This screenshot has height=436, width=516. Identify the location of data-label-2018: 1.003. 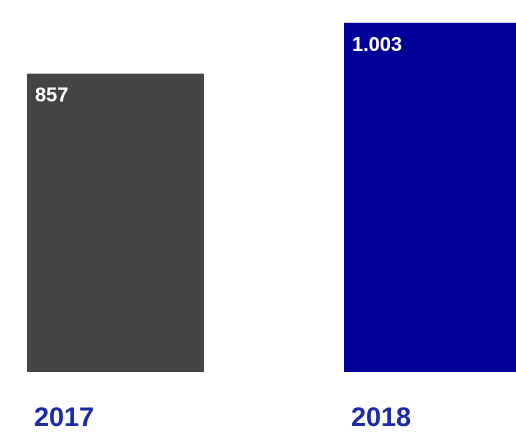
(377, 45).